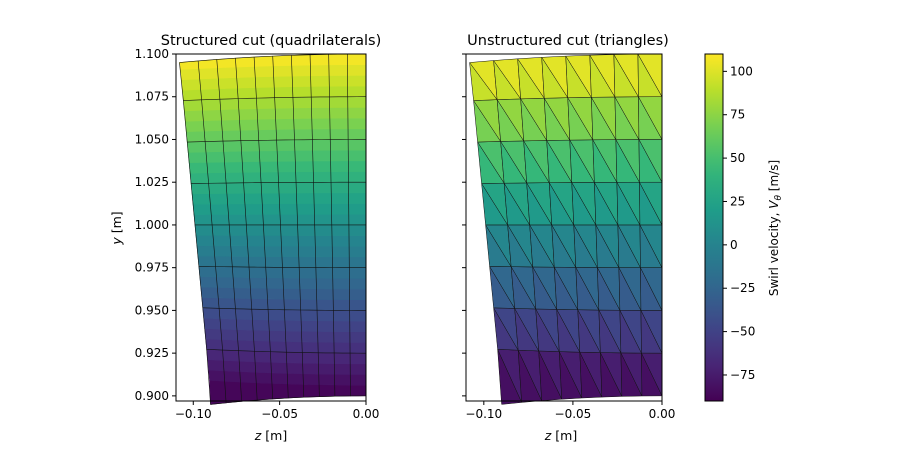 This screenshot has height=450, width=900. Describe the element at coordinates (152, 97) in the screenshot. I see `y-tick-label: 1.075` at that location.